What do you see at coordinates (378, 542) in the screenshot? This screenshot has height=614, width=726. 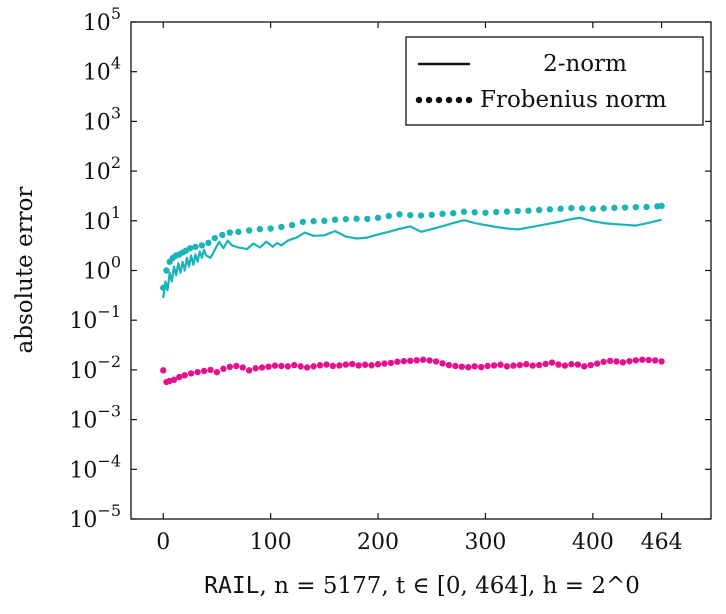 I see `x-tick-label: 200` at bounding box center [378, 542].